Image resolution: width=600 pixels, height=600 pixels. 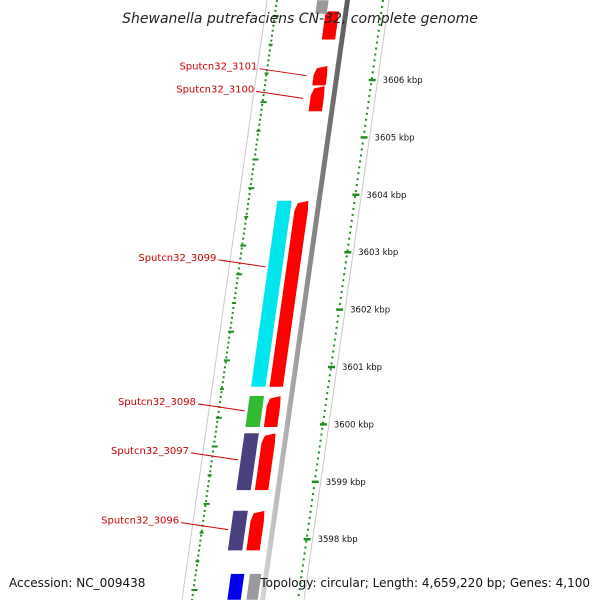 What do you see at coordinates (346, 483) in the screenshot?
I see `kbp-tick-label: 3599 kbp` at bounding box center [346, 483].